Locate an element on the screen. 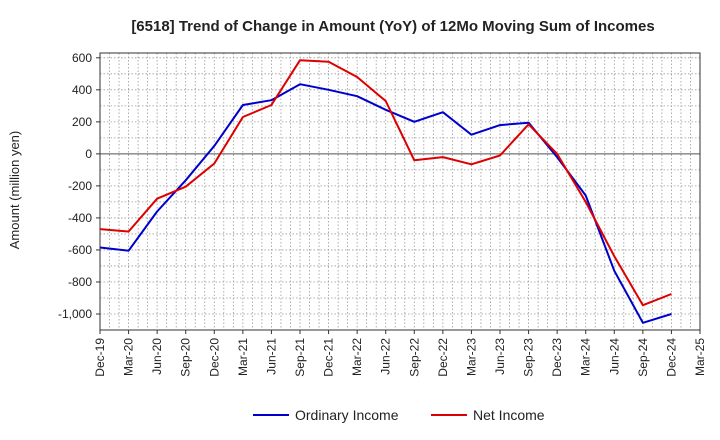 The height and width of the screenshot is (440, 720). x-tick-label: Mar-23 is located at coordinates (471, 357).